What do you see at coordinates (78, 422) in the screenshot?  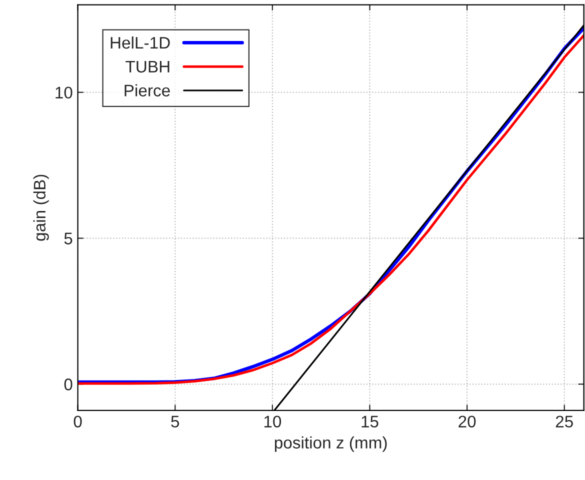 I see `x-tick-label: 0` at bounding box center [78, 422].